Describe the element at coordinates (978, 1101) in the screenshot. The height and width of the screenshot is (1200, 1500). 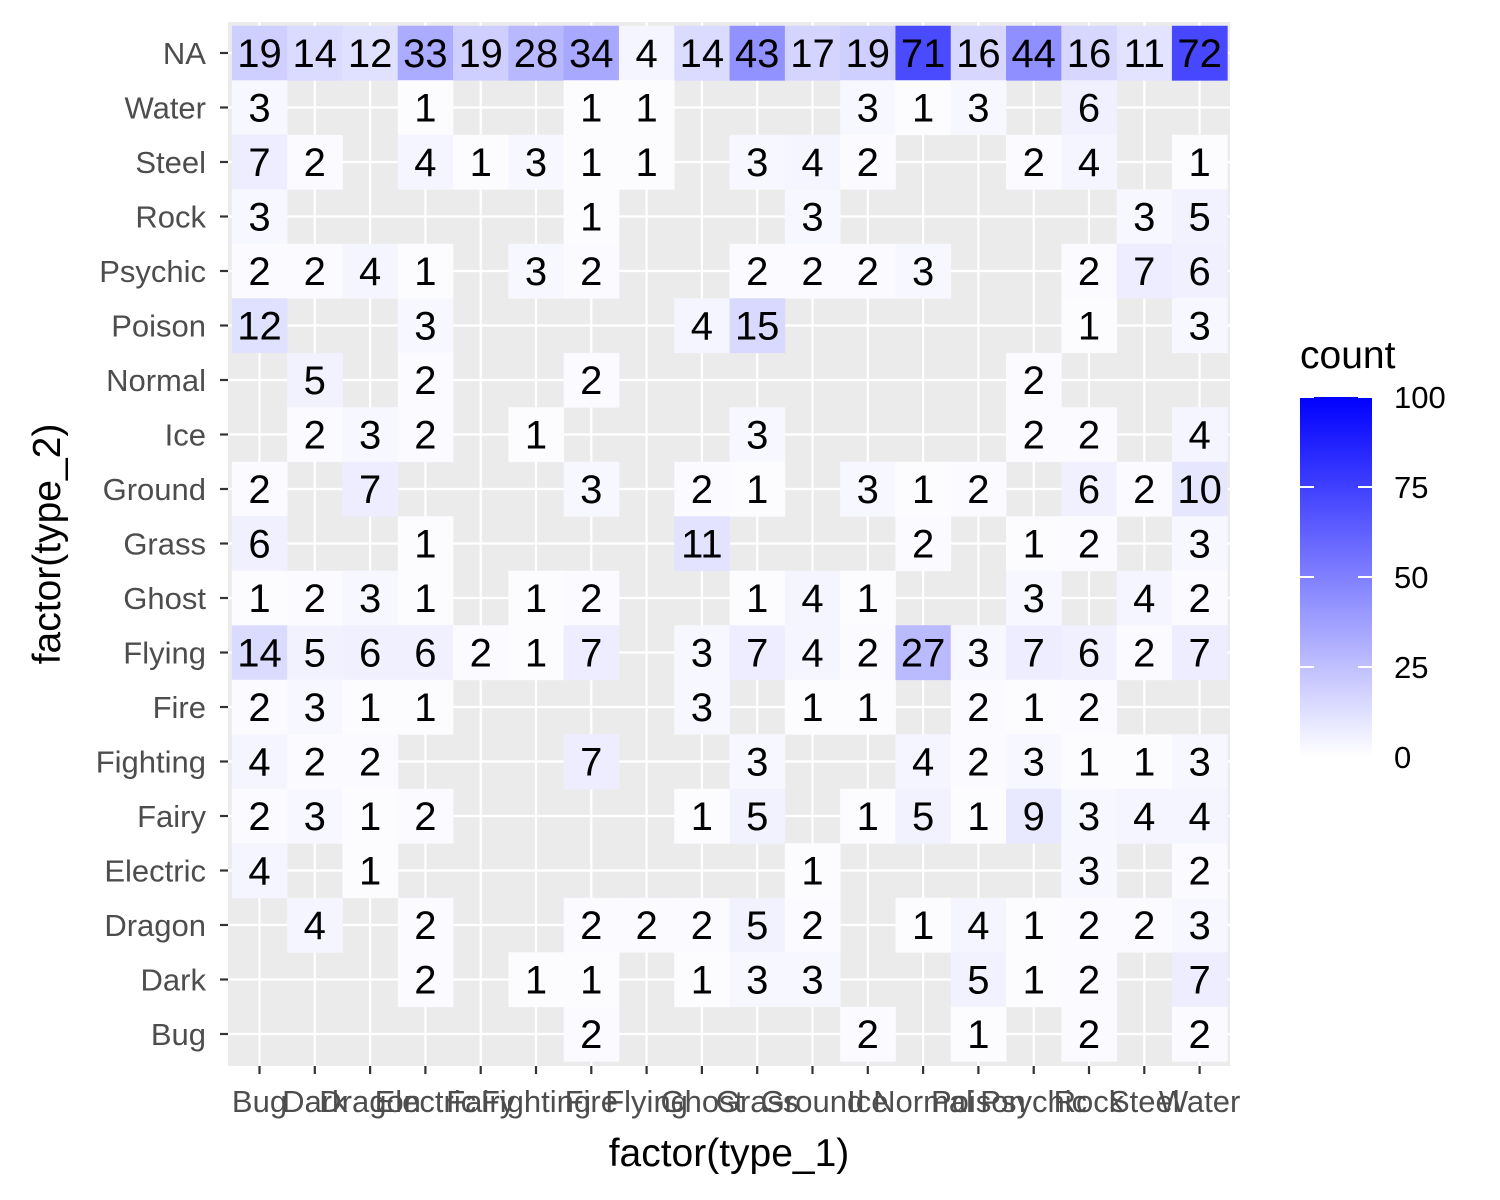
I see `x-tick-label: Poison` at that location.